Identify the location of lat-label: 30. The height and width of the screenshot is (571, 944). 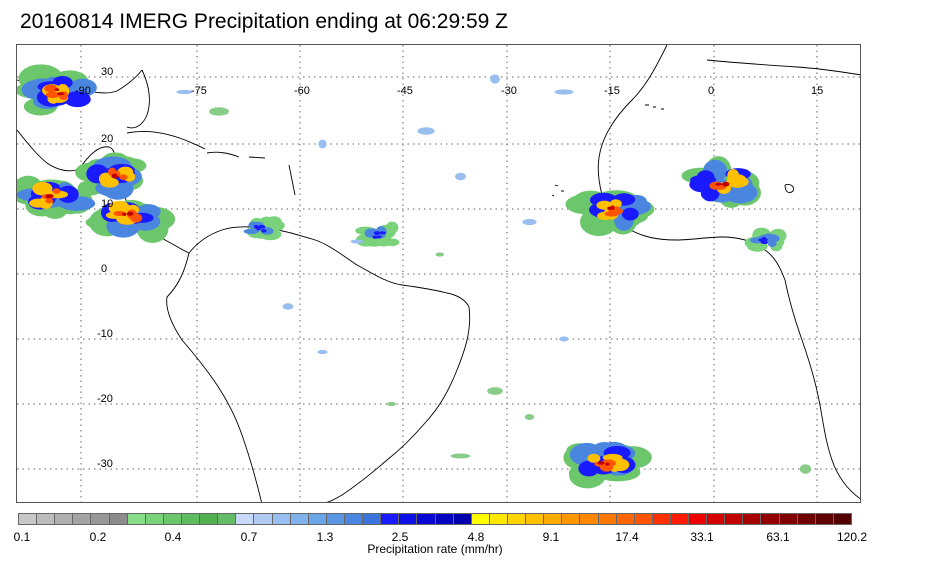
(107, 72).